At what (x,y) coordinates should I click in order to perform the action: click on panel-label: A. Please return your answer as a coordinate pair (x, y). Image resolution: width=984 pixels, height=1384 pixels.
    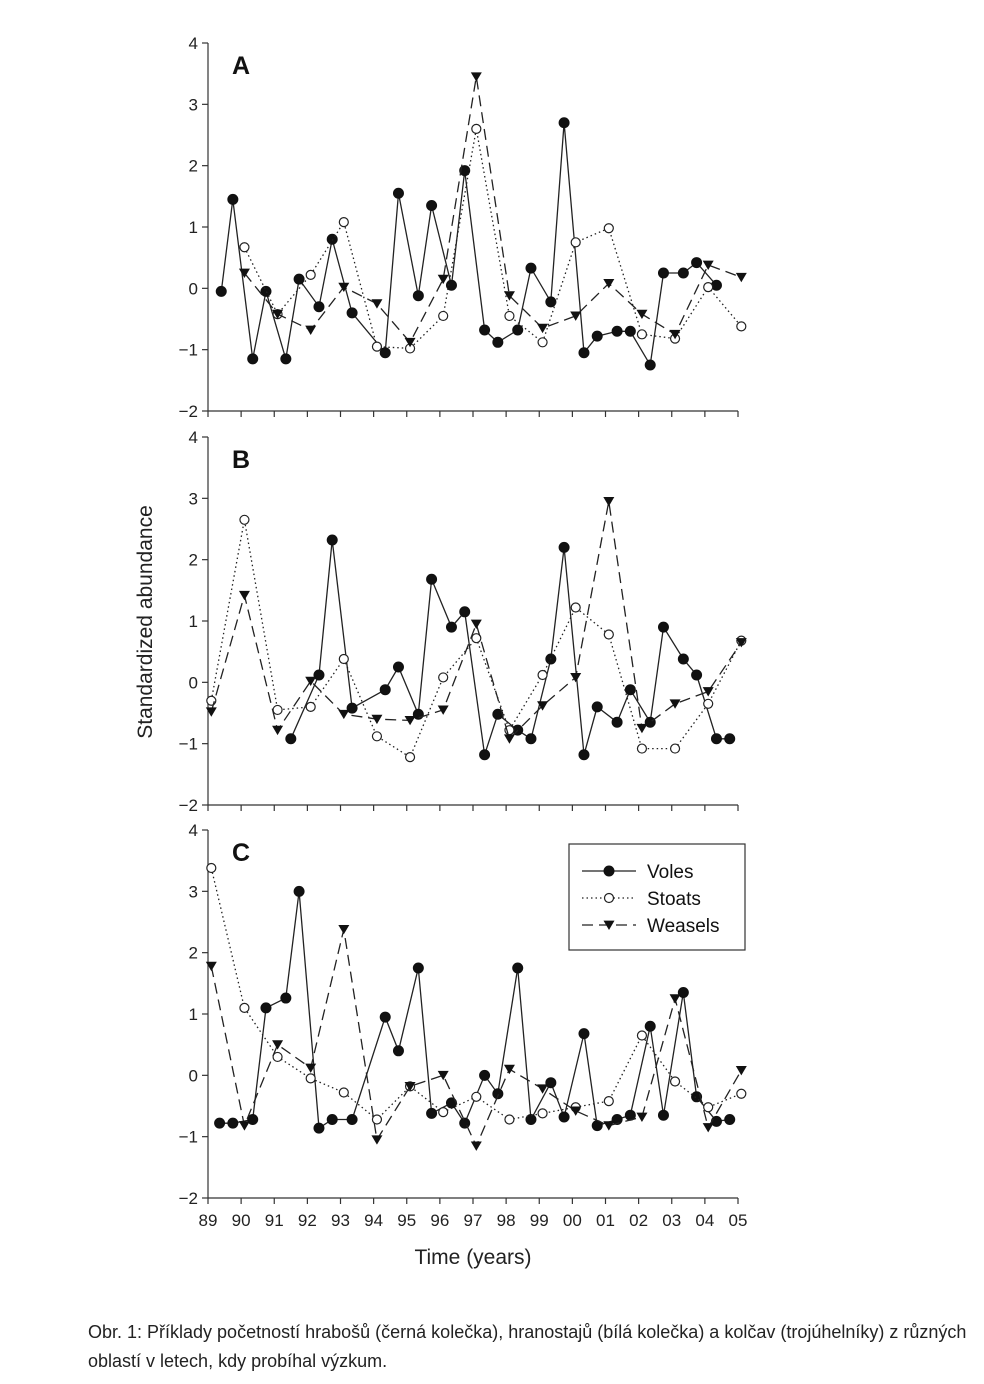
    Looking at the image, I should click on (241, 66).